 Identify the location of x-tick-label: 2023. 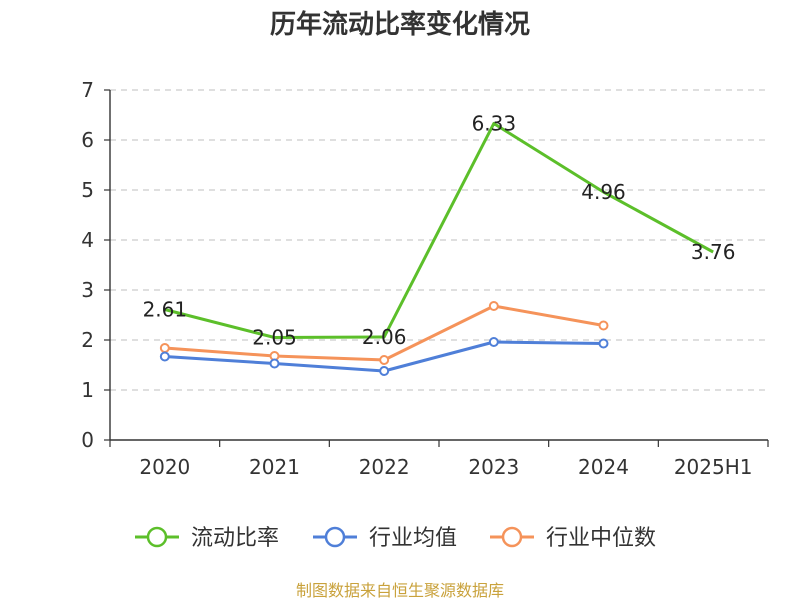
(493, 467).